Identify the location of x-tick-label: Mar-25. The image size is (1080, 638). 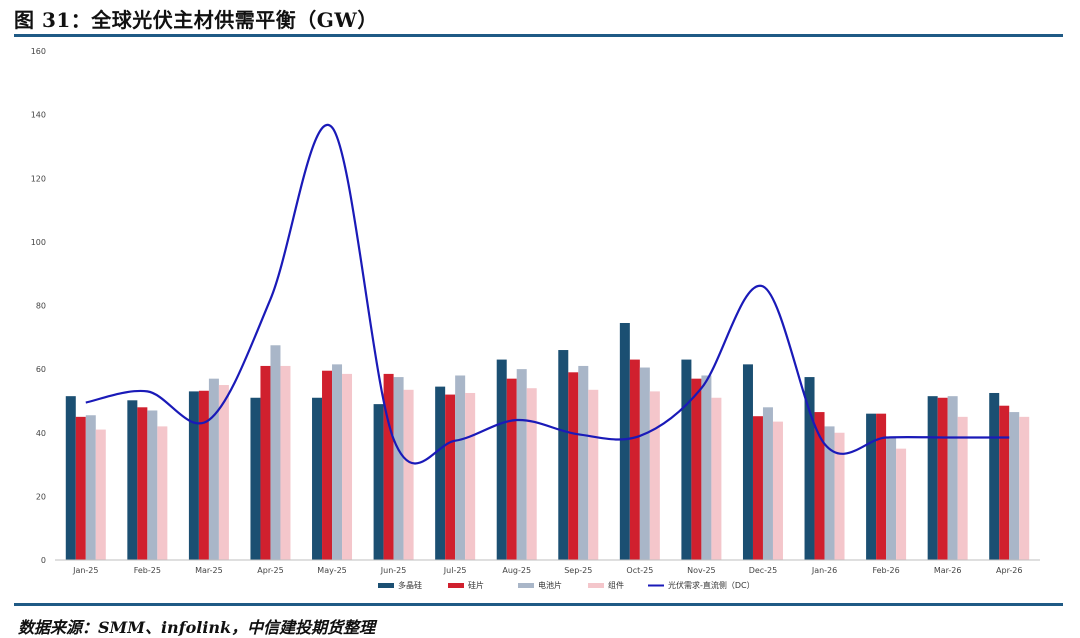
(209, 570).